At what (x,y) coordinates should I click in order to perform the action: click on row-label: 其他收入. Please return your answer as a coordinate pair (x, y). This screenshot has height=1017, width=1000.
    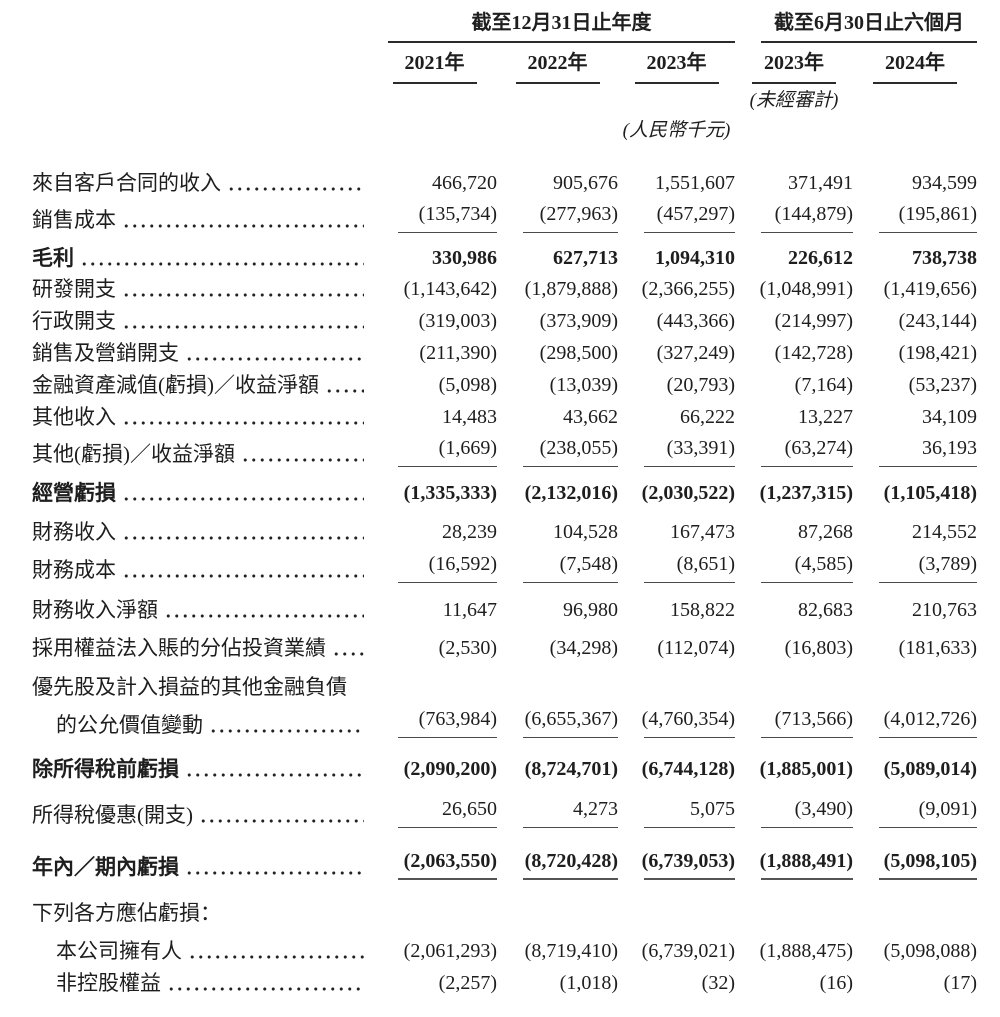
    Looking at the image, I should click on (74, 417).